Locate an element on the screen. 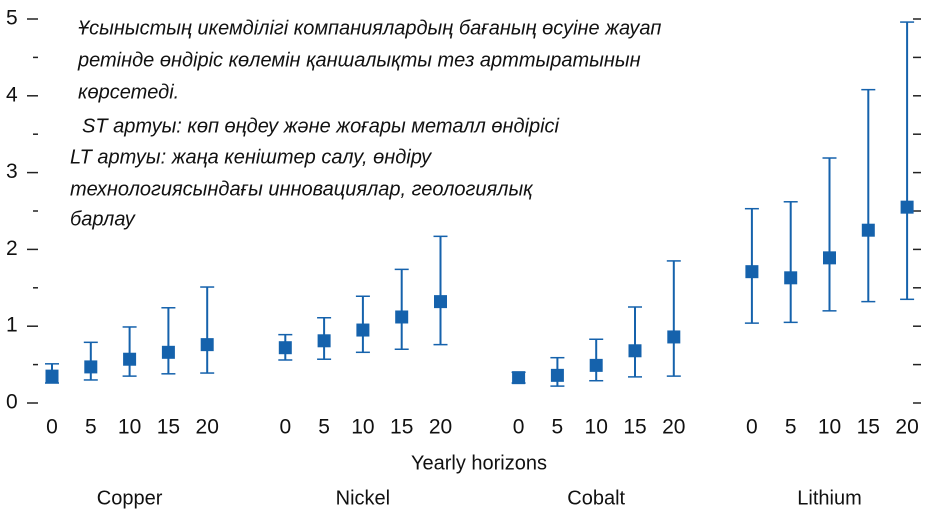 The height and width of the screenshot is (511, 926). group-label: Copper is located at coordinates (130, 498).